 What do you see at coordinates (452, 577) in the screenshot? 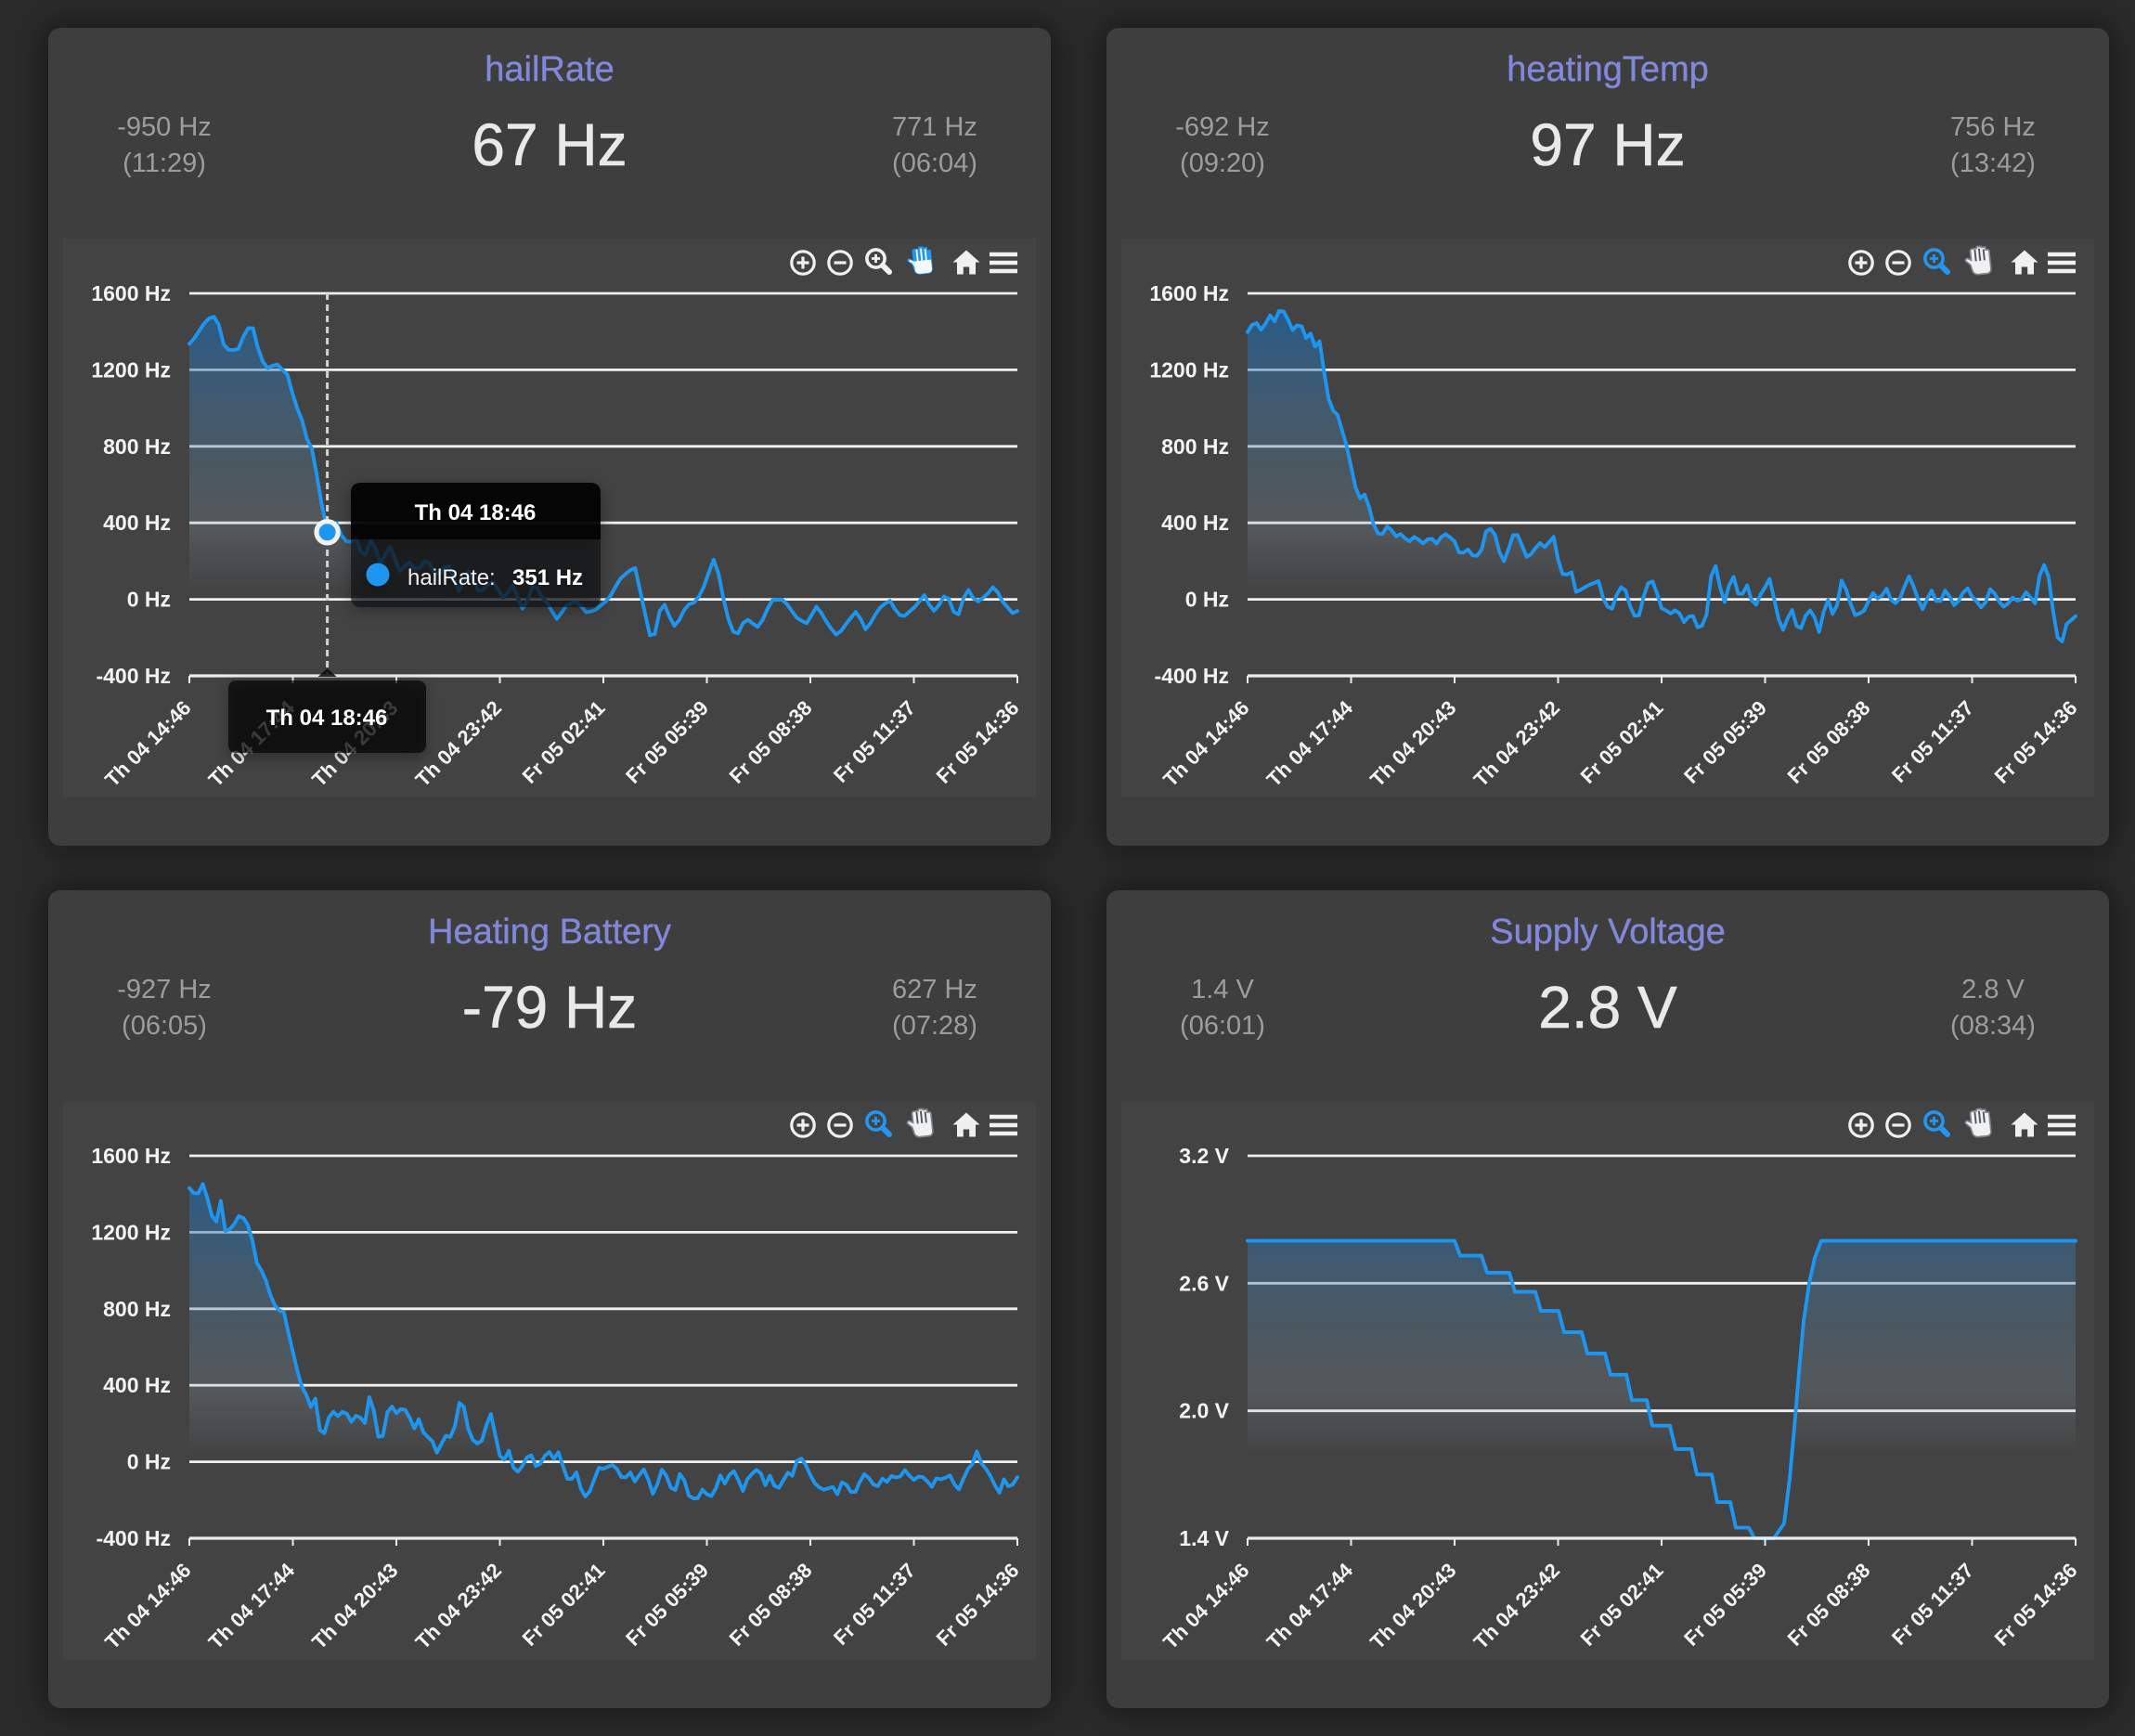
I see `svg-text: hailRate:` at bounding box center [452, 577].